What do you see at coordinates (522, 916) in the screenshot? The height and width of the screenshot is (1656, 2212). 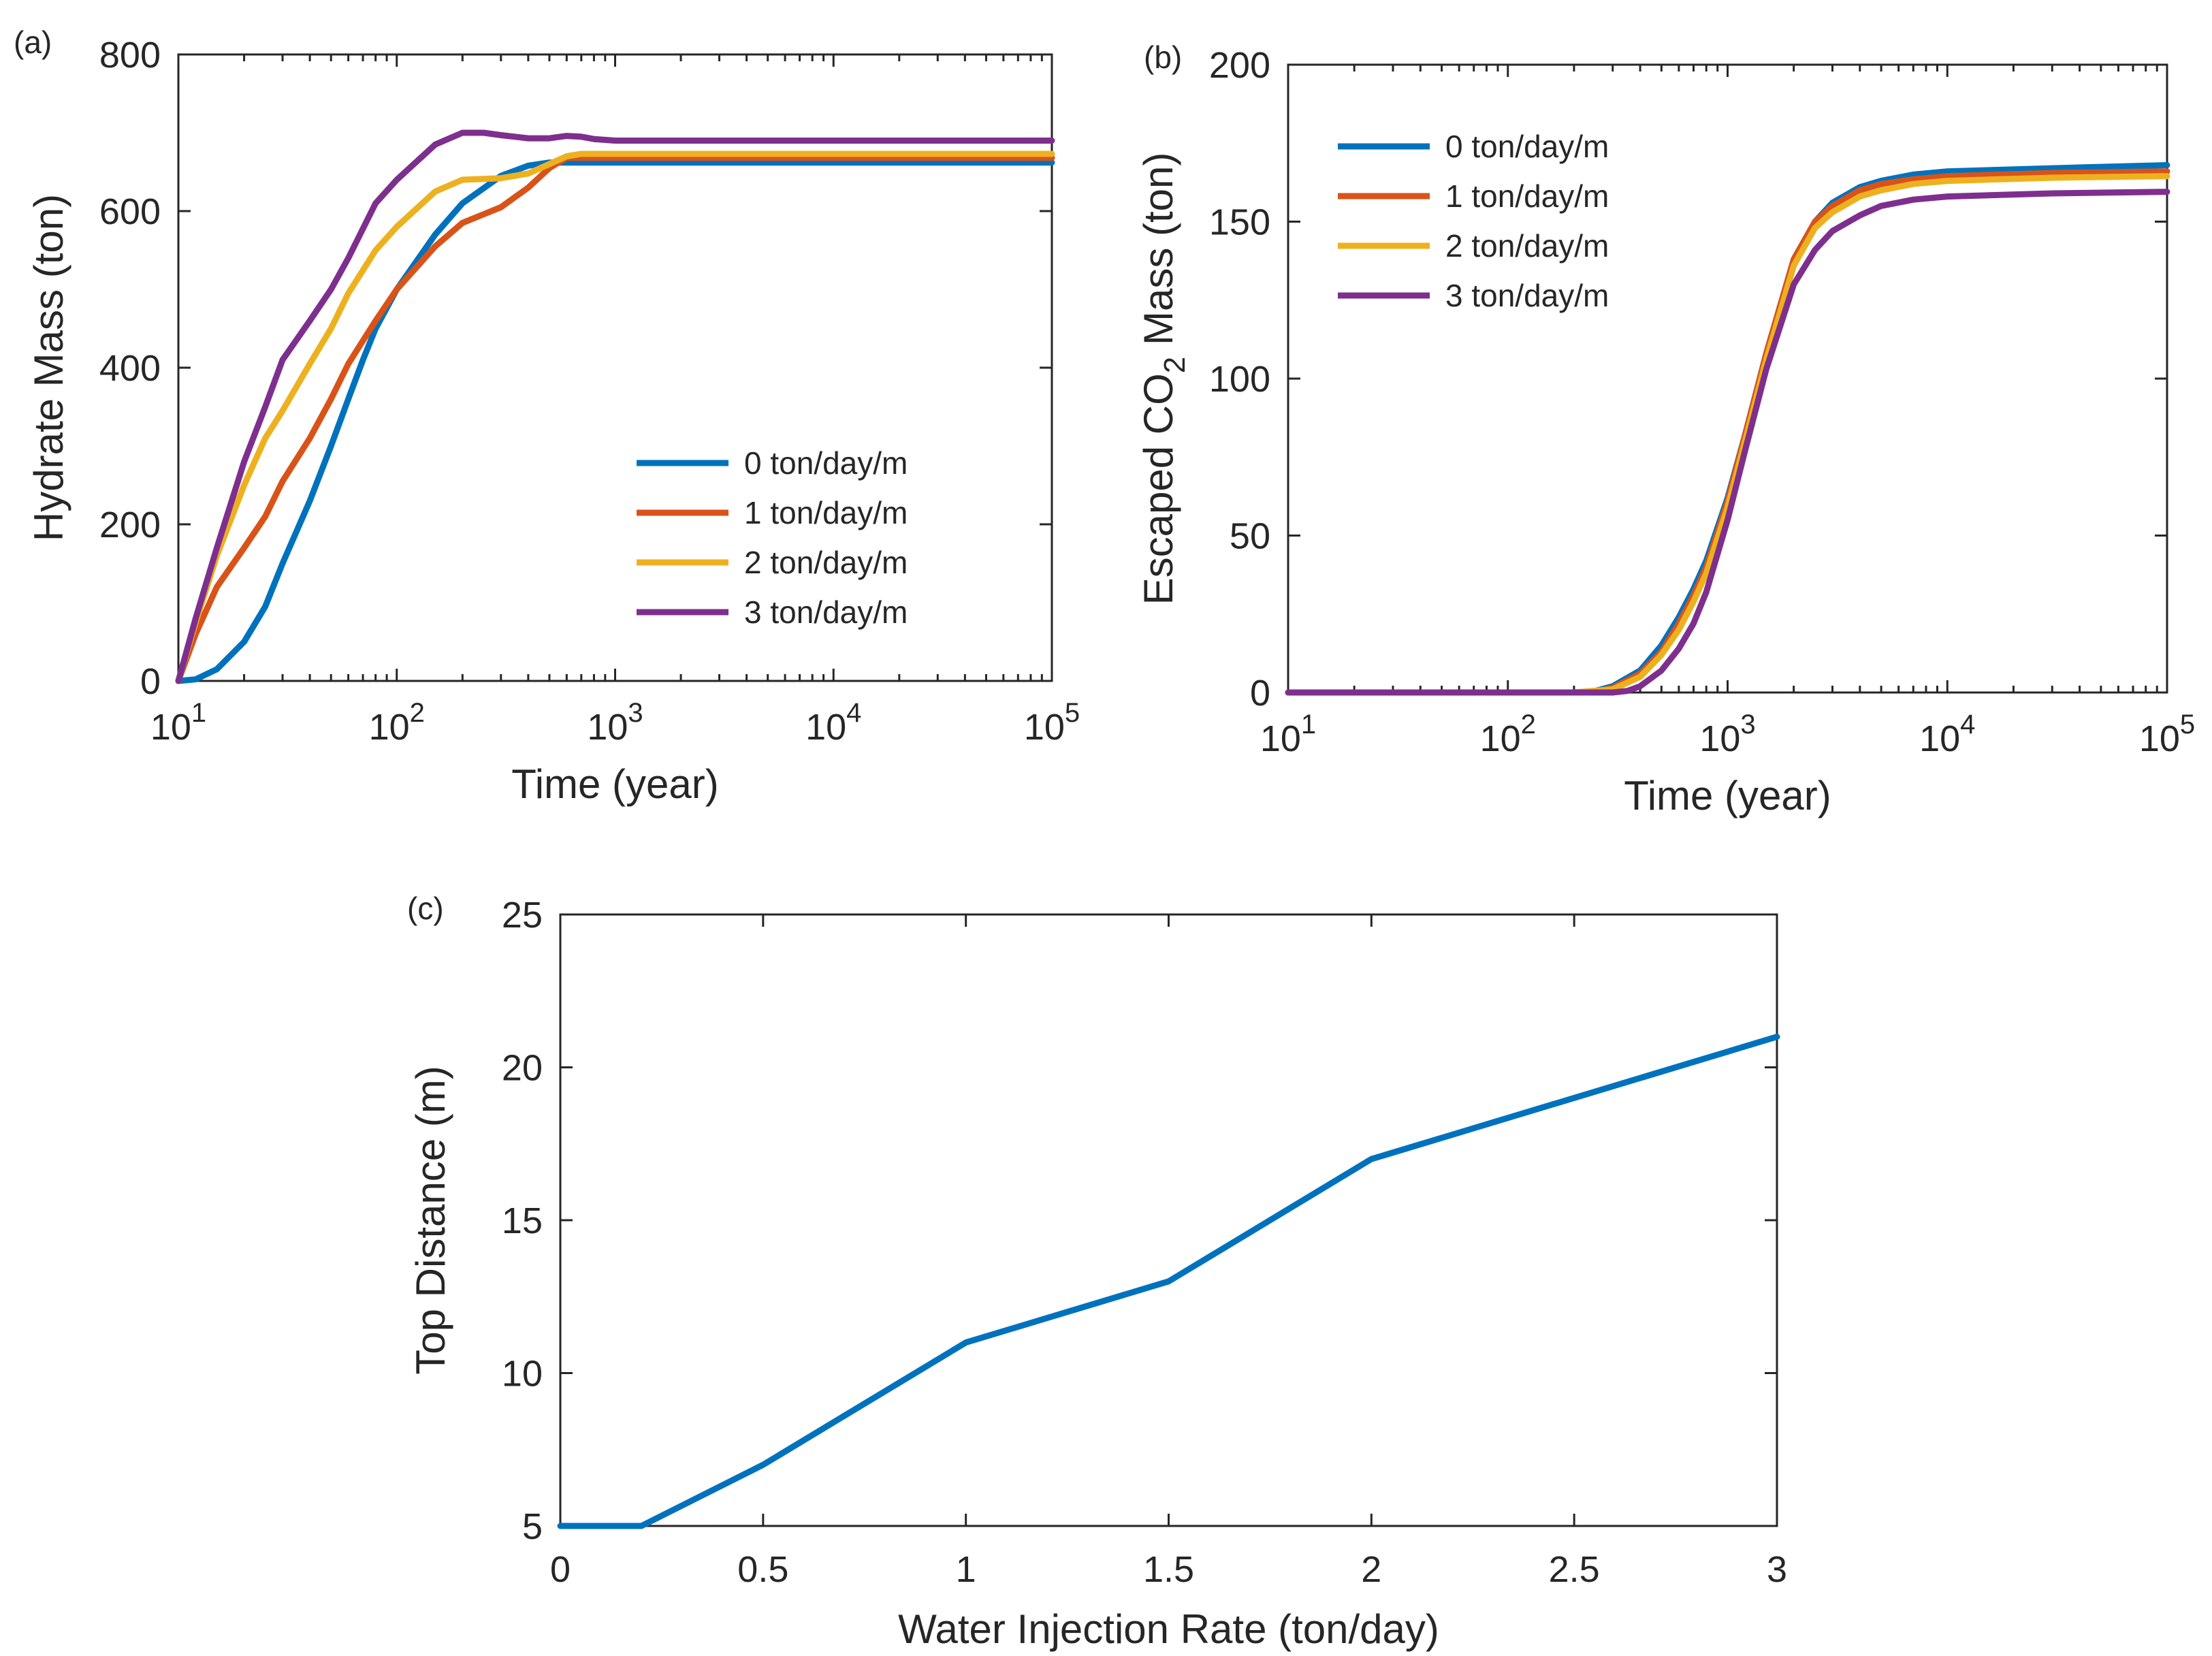 I see `y-tick-label: 25` at bounding box center [522, 916].